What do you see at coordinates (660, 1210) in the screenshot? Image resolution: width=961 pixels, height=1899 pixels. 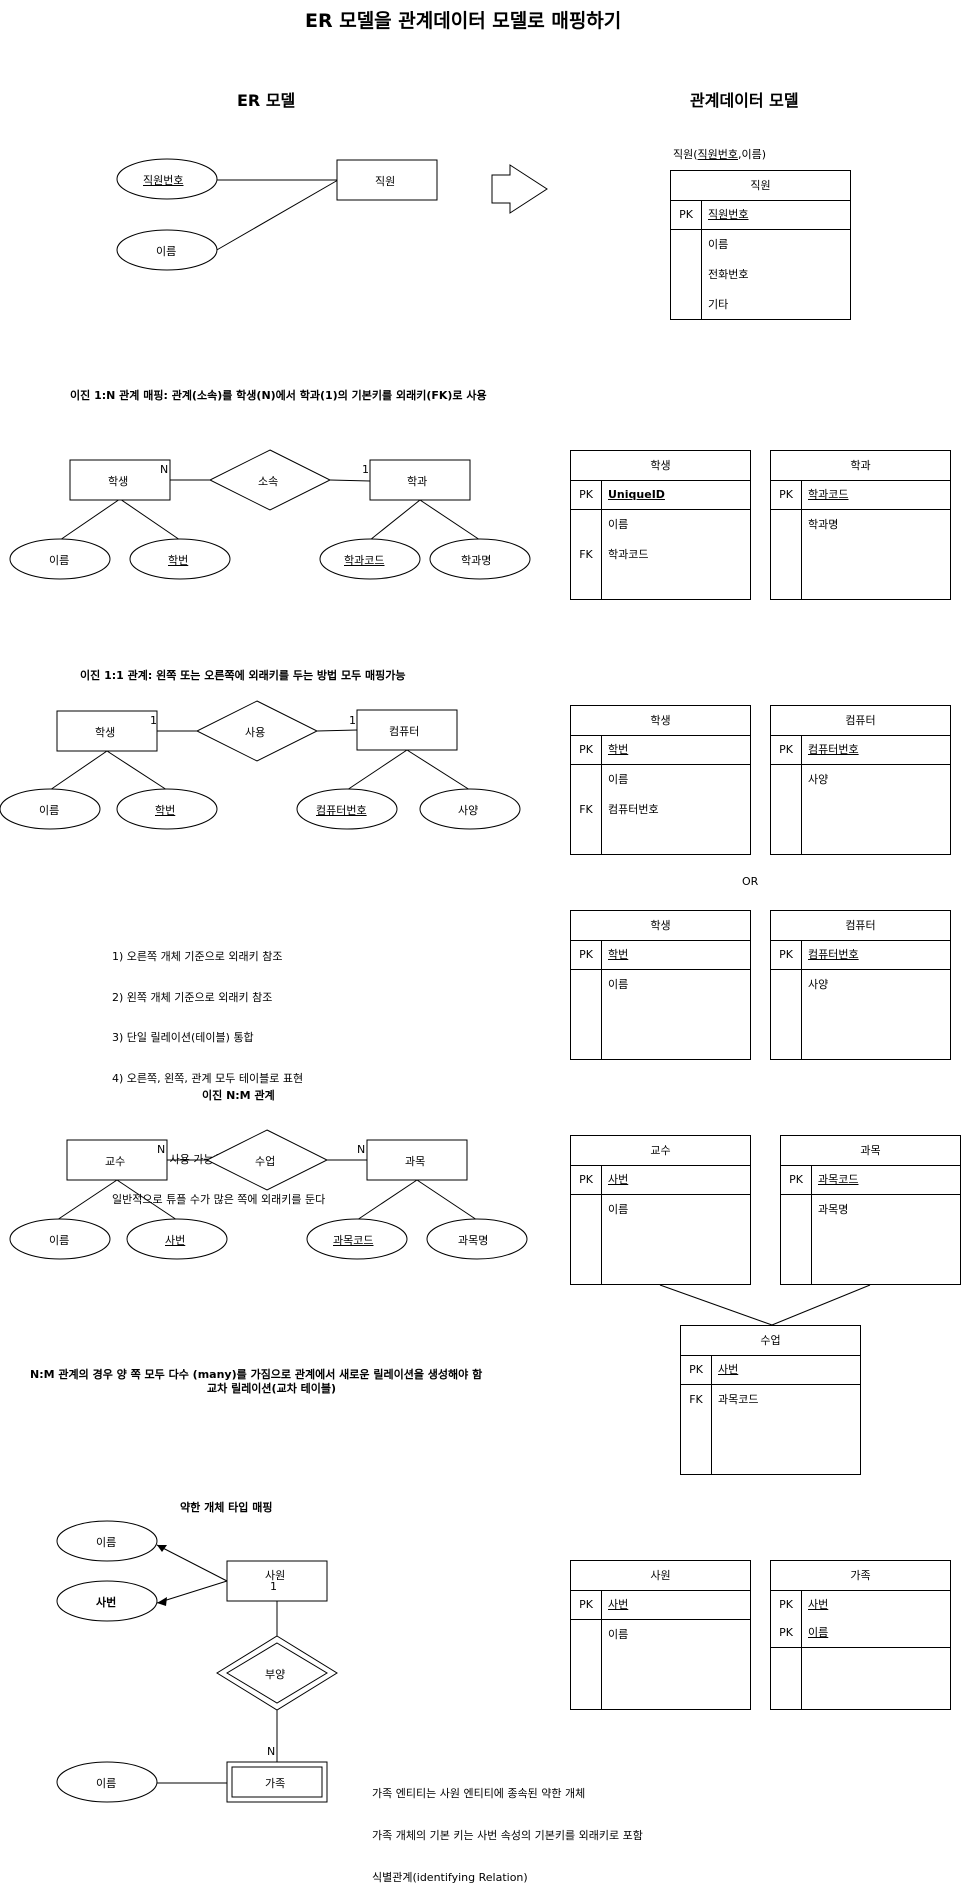 I see `table-professor: 교수 PK 사번 이름` at bounding box center [660, 1210].